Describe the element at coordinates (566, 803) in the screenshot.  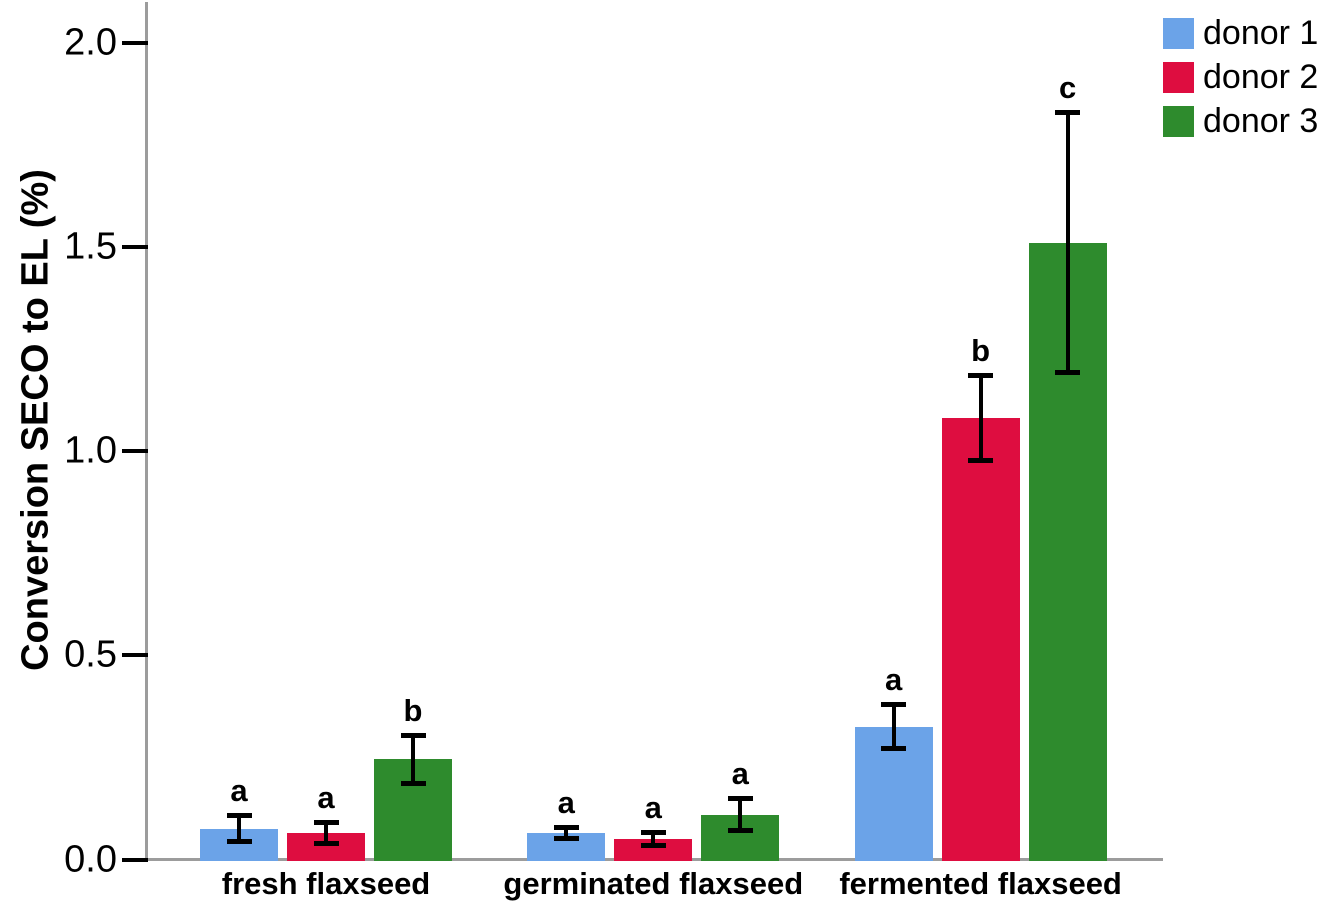
I see `sig-letter-donor-1-germinated-flaxseed: a` at that location.